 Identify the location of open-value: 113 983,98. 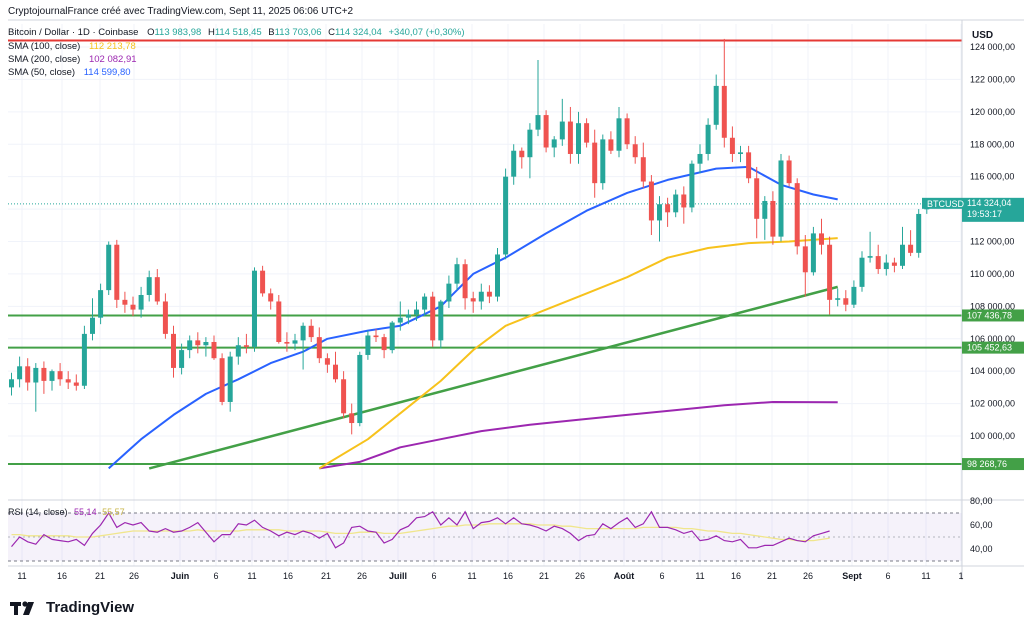
(178, 32).